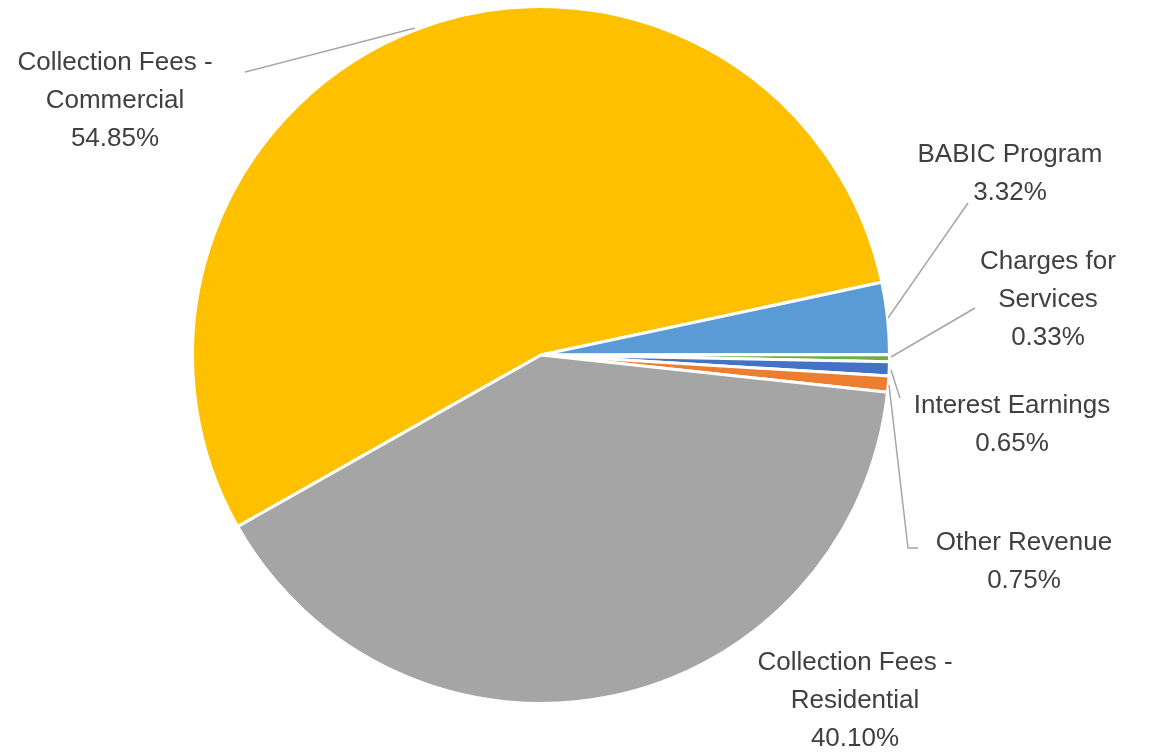  What do you see at coordinates (1048, 336) in the screenshot?
I see `data-label: 0.33%` at bounding box center [1048, 336].